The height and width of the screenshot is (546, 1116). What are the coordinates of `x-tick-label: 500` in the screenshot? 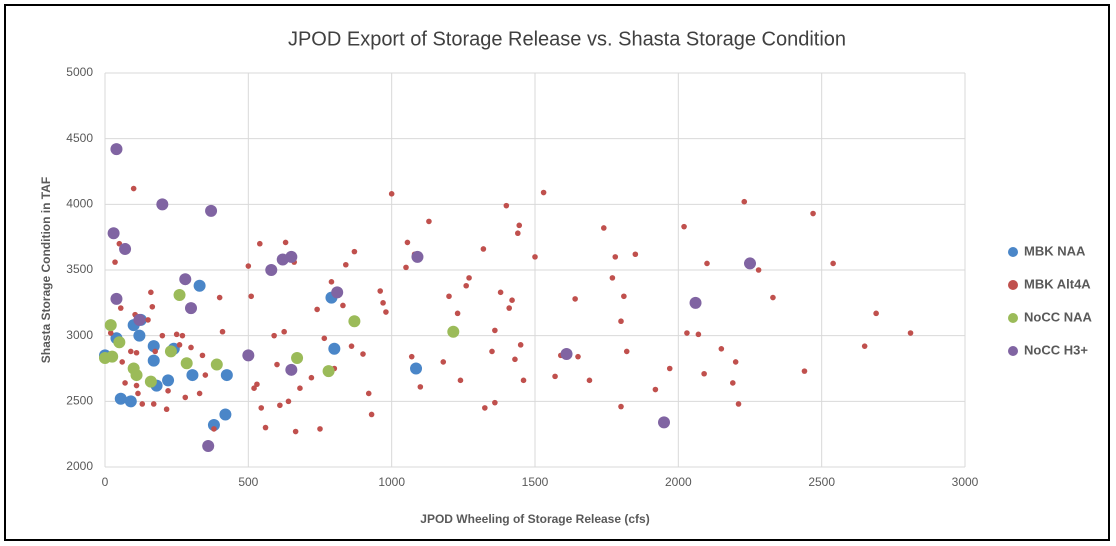 It's located at (248, 482).